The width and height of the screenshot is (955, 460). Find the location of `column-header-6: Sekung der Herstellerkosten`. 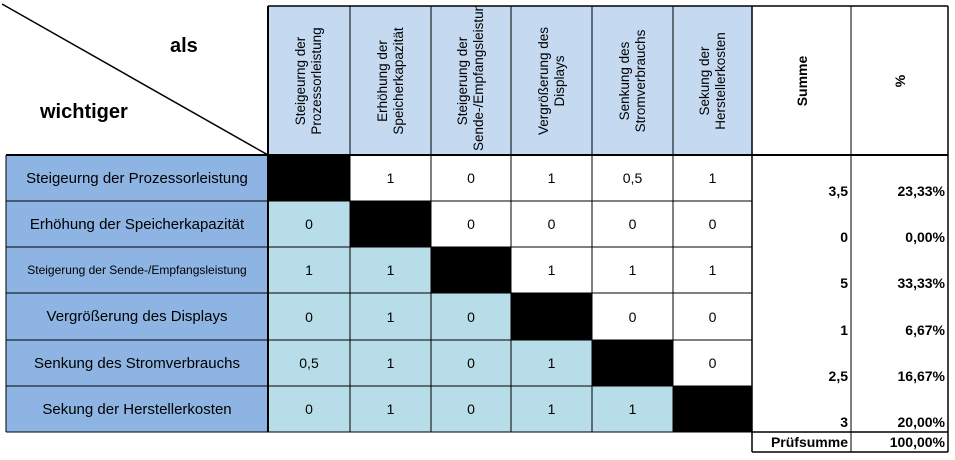

column-header-6: Sekung der Herstellerkosten is located at coordinates (712, 80).